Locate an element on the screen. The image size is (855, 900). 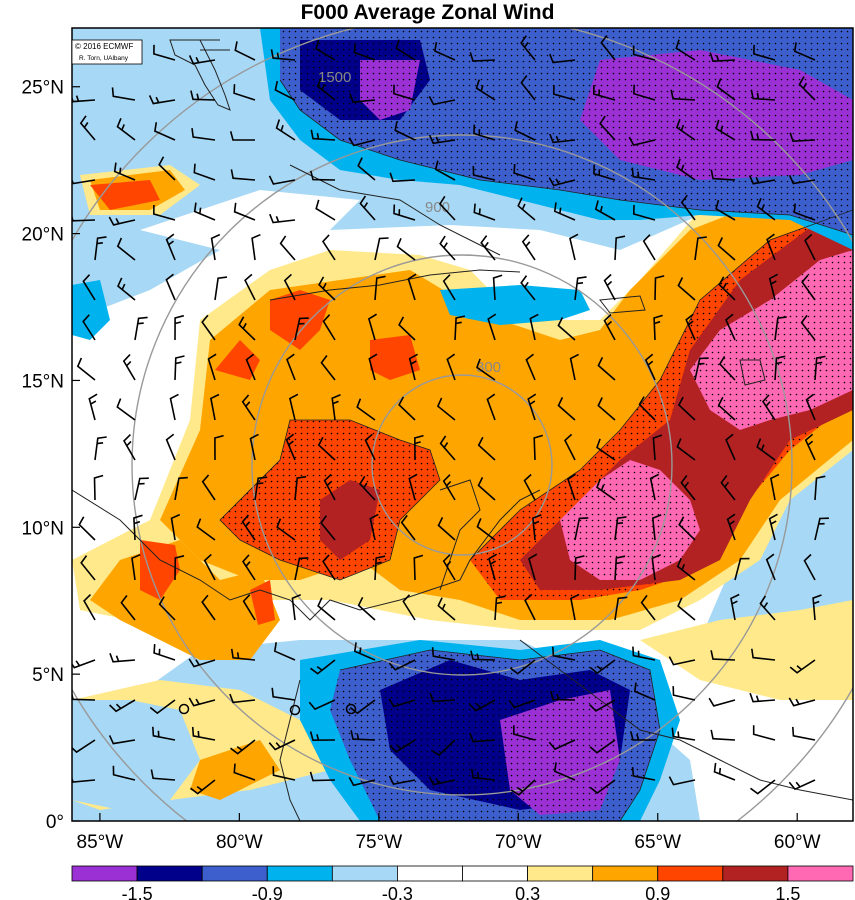
latitude-axis: 0° 5°N 10°N 15°N 20°N 25°N is located at coordinates (51, 455).